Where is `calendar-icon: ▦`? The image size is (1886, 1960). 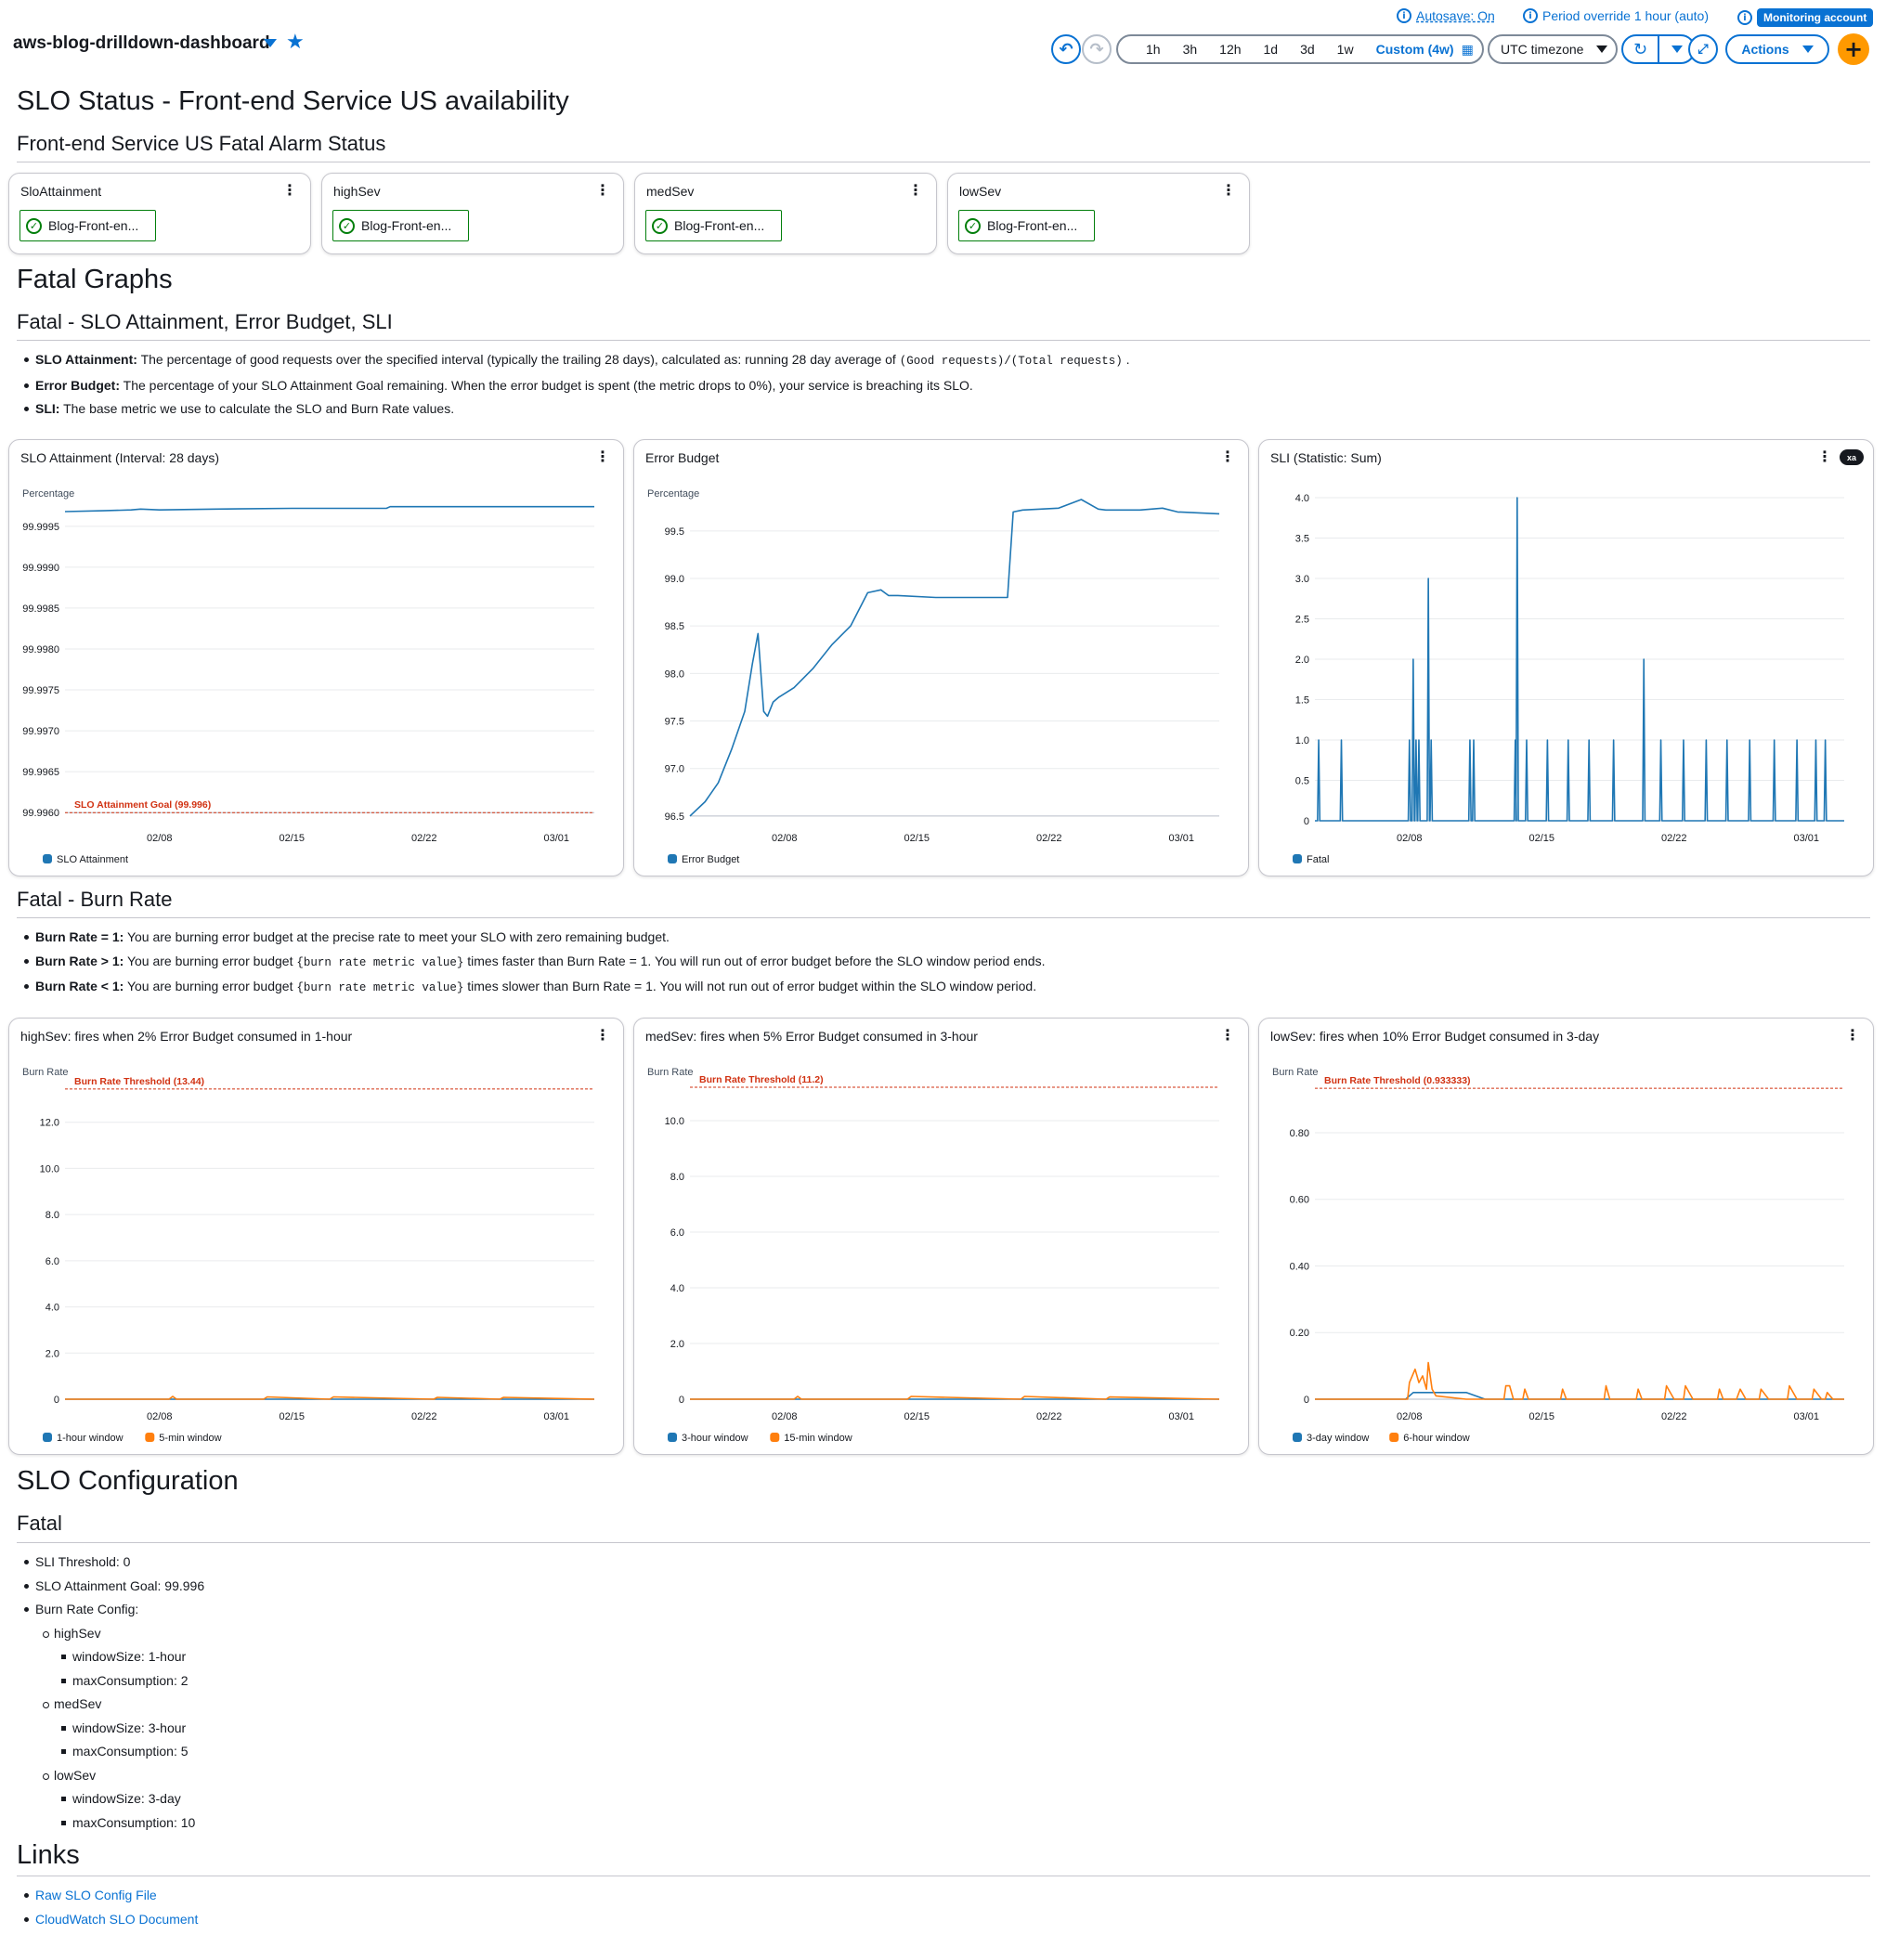 calendar-icon: ▦ is located at coordinates (1468, 49).